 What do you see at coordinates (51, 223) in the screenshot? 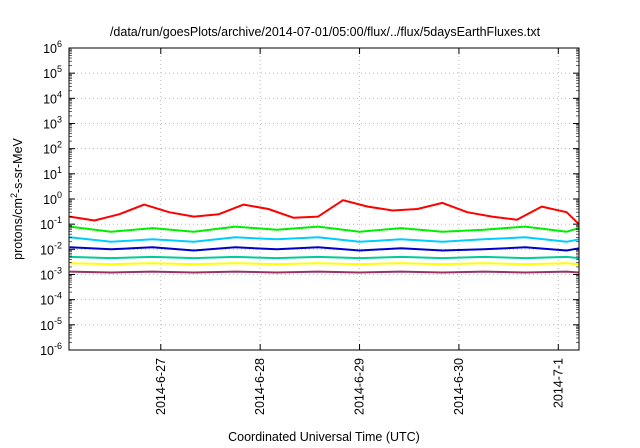
I see `y-tick-label: 10⁻¹` at bounding box center [51, 223].